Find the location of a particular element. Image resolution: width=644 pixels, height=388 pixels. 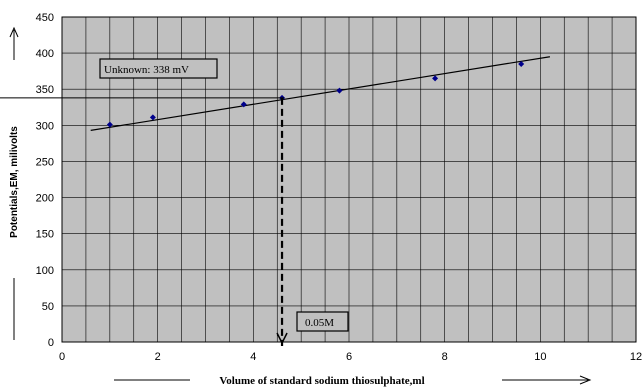

y-tick-label: 50 is located at coordinates (48, 307).